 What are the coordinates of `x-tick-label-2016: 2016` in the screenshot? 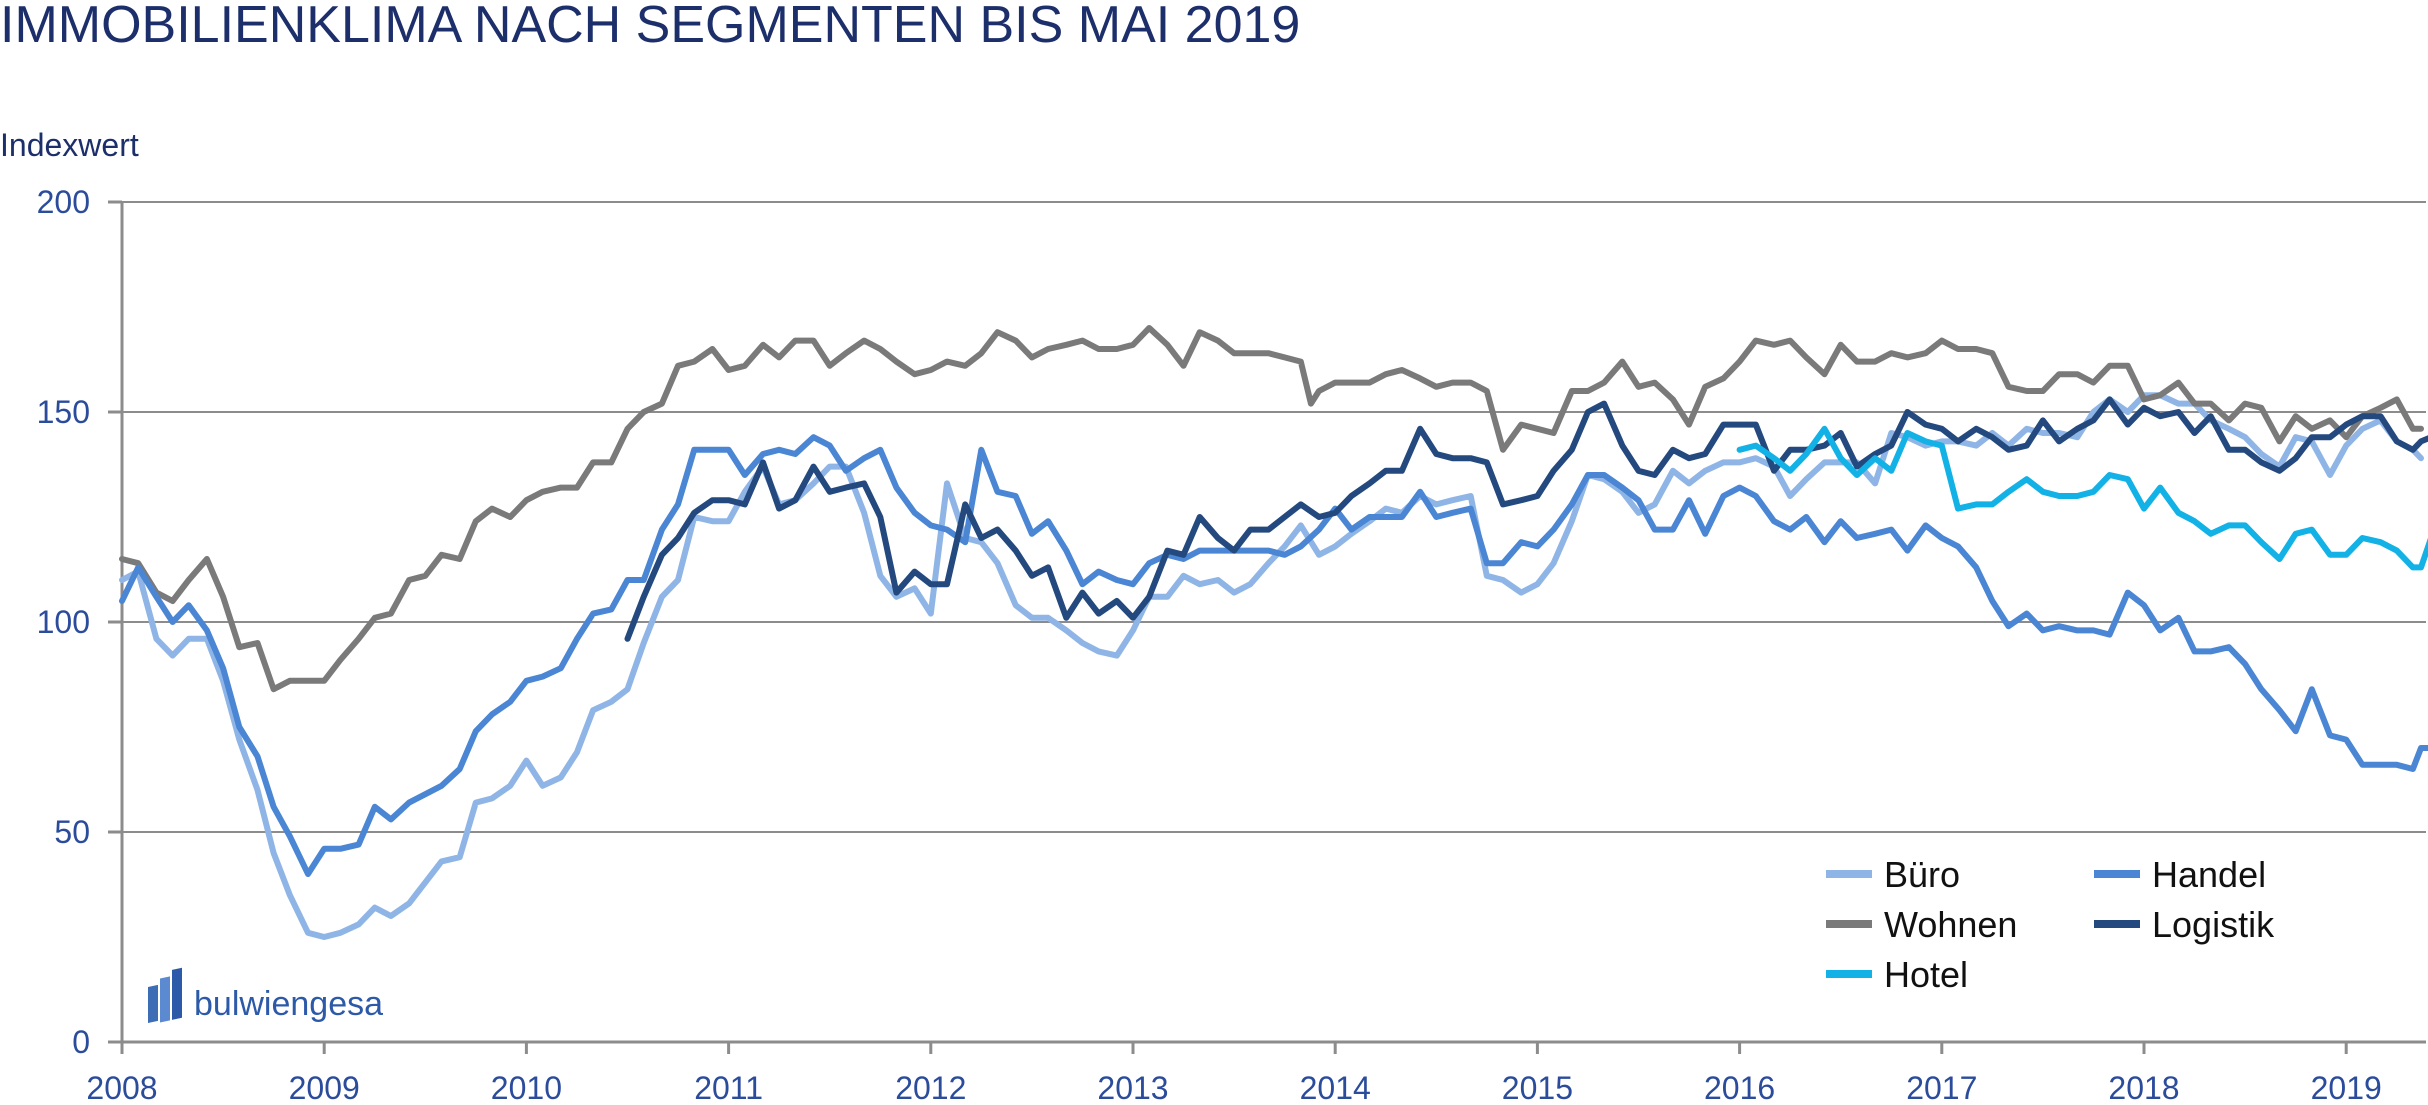 It's located at (1739, 1087).